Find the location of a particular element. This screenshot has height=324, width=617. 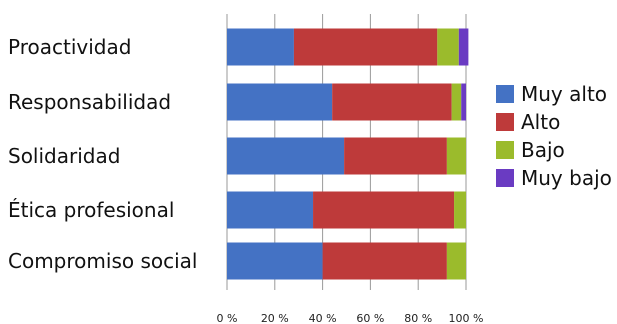

x-tick-label: 20 % is located at coordinates (275, 318).